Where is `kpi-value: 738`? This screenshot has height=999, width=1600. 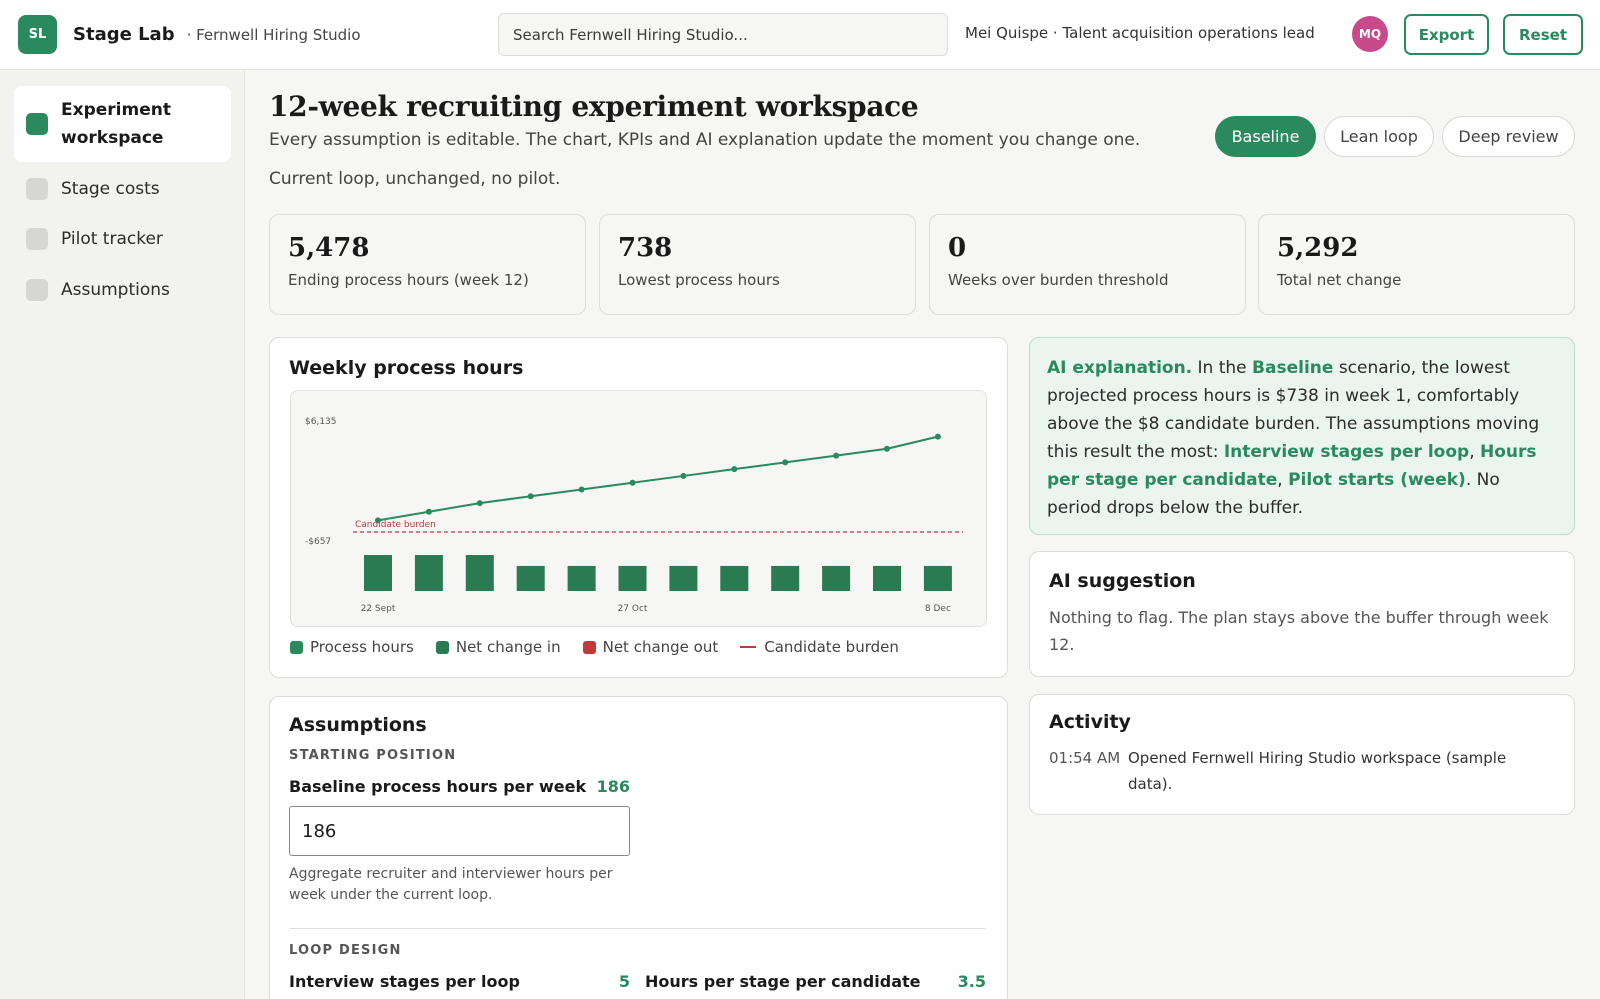
kpi-value: 738 is located at coordinates (645, 248).